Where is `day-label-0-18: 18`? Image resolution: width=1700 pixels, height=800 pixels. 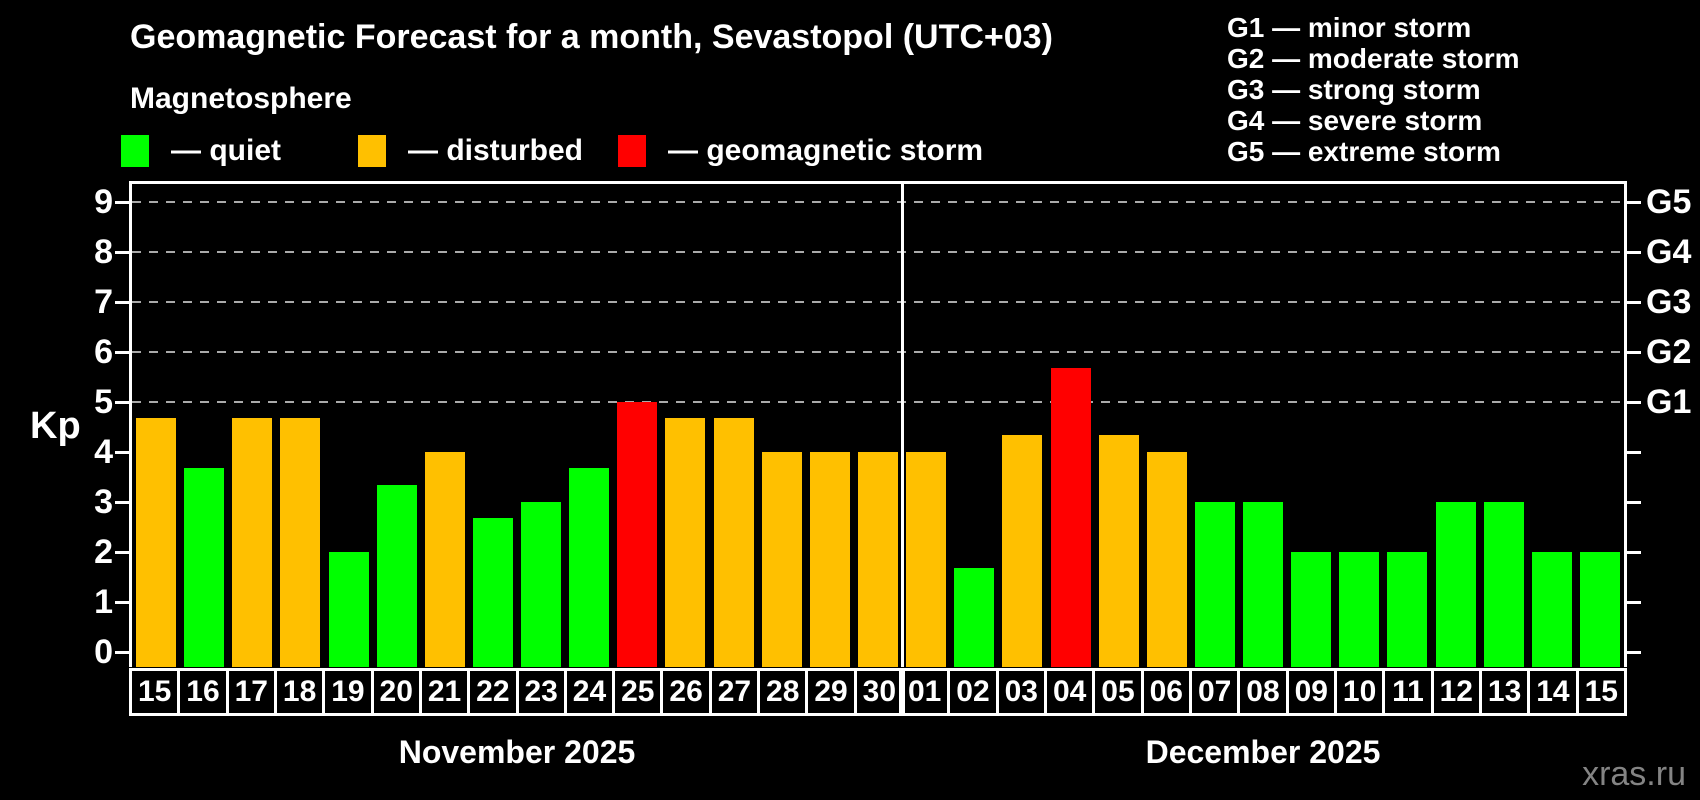
day-label-0-18: 18 is located at coordinates (297, 692).